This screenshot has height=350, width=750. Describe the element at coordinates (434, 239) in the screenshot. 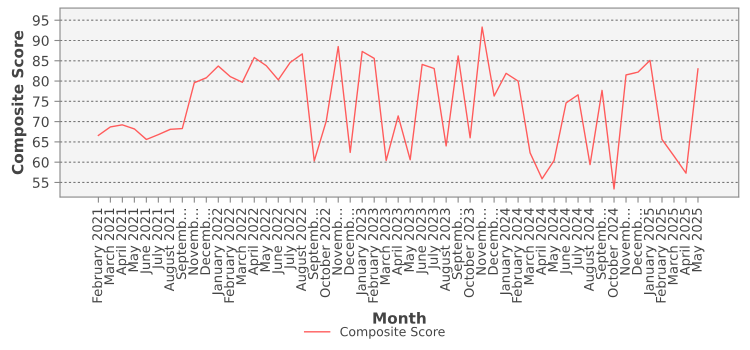

I see `x-tick-label: July 2023` at that location.